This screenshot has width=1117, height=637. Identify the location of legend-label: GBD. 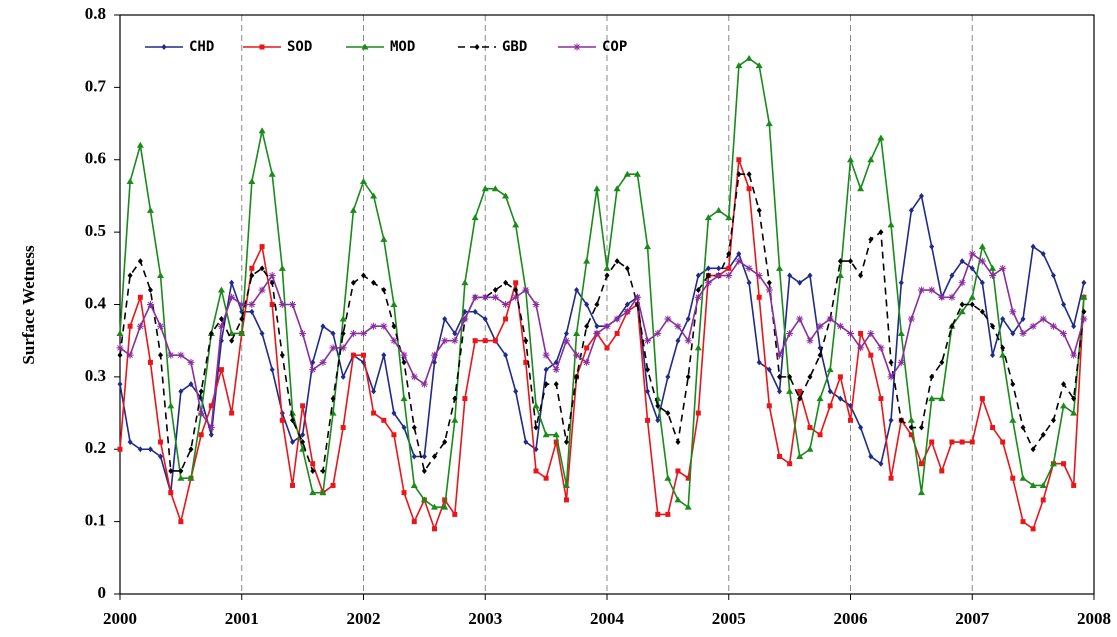
(514, 47).